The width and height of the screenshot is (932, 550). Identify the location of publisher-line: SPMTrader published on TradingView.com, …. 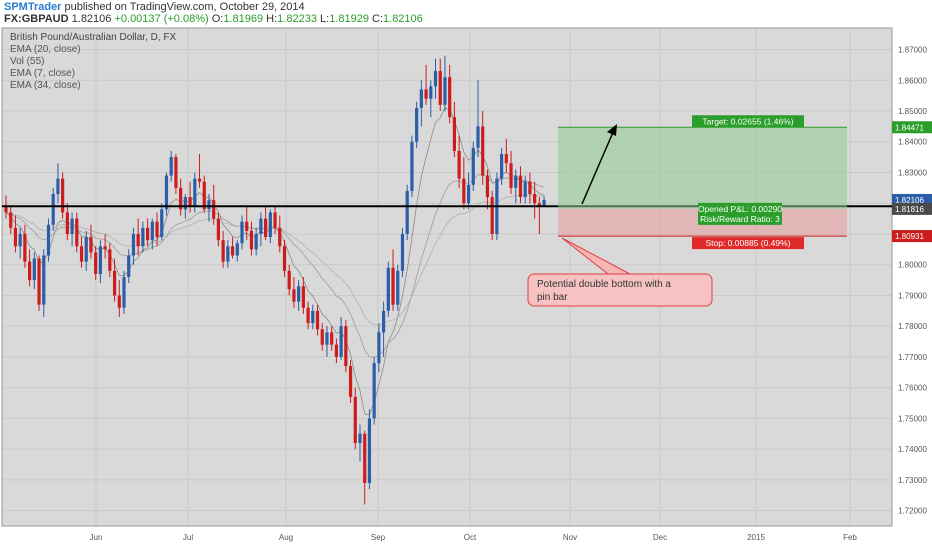
(154, 7).